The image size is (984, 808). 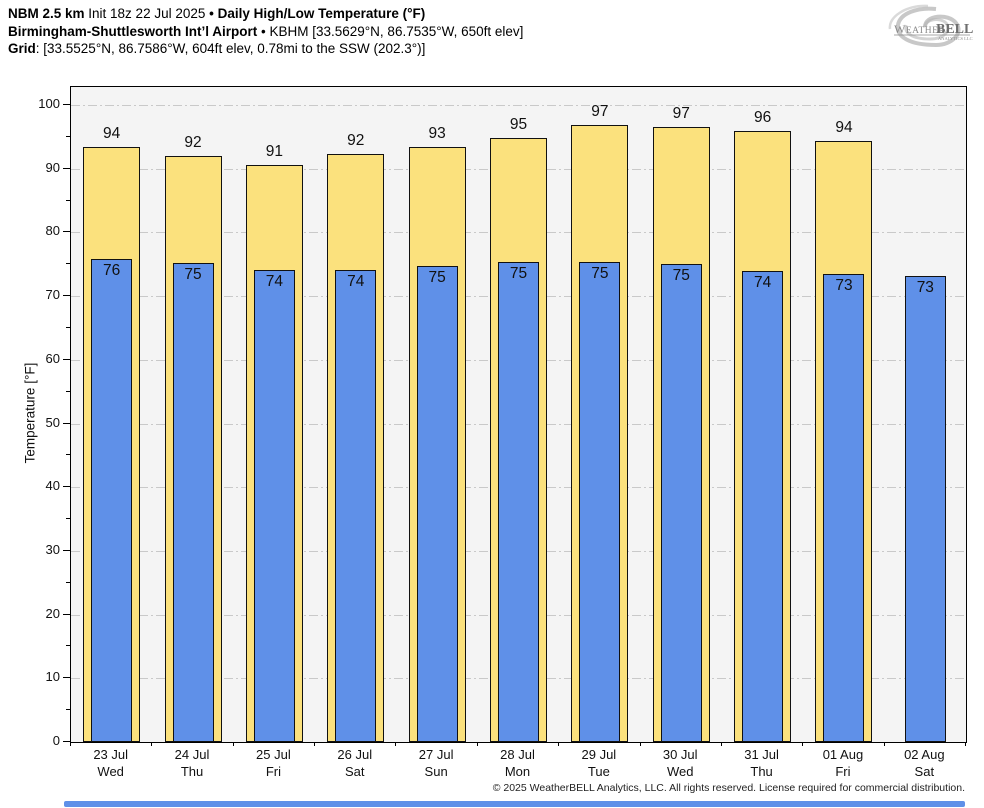 What do you see at coordinates (514, 804) in the screenshot?
I see `horizontal-scrollbar-thumb` at bounding box center [514, 804].